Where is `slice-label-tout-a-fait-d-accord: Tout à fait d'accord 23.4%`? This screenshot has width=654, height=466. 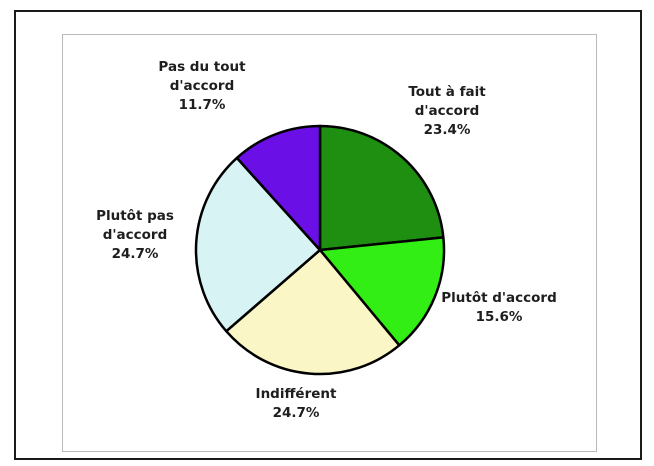
slice-label-tout-a-fait-d-accord: Tout à fait d'accord 23.4% is located at coordinates (447, 111).